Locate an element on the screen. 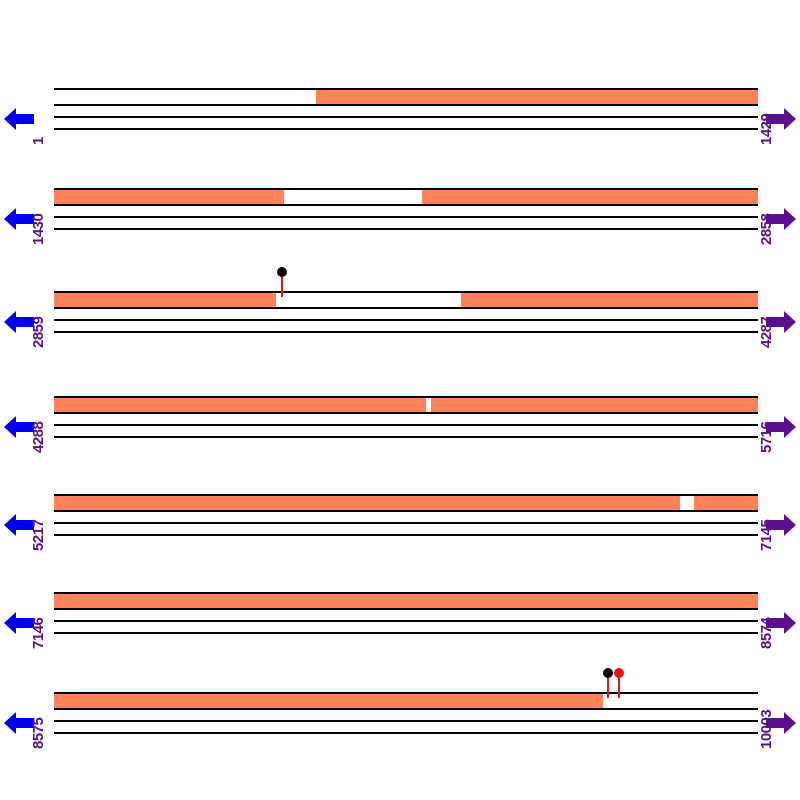  row-end-coordinate: 8574 is located at coordinates (766, 633).